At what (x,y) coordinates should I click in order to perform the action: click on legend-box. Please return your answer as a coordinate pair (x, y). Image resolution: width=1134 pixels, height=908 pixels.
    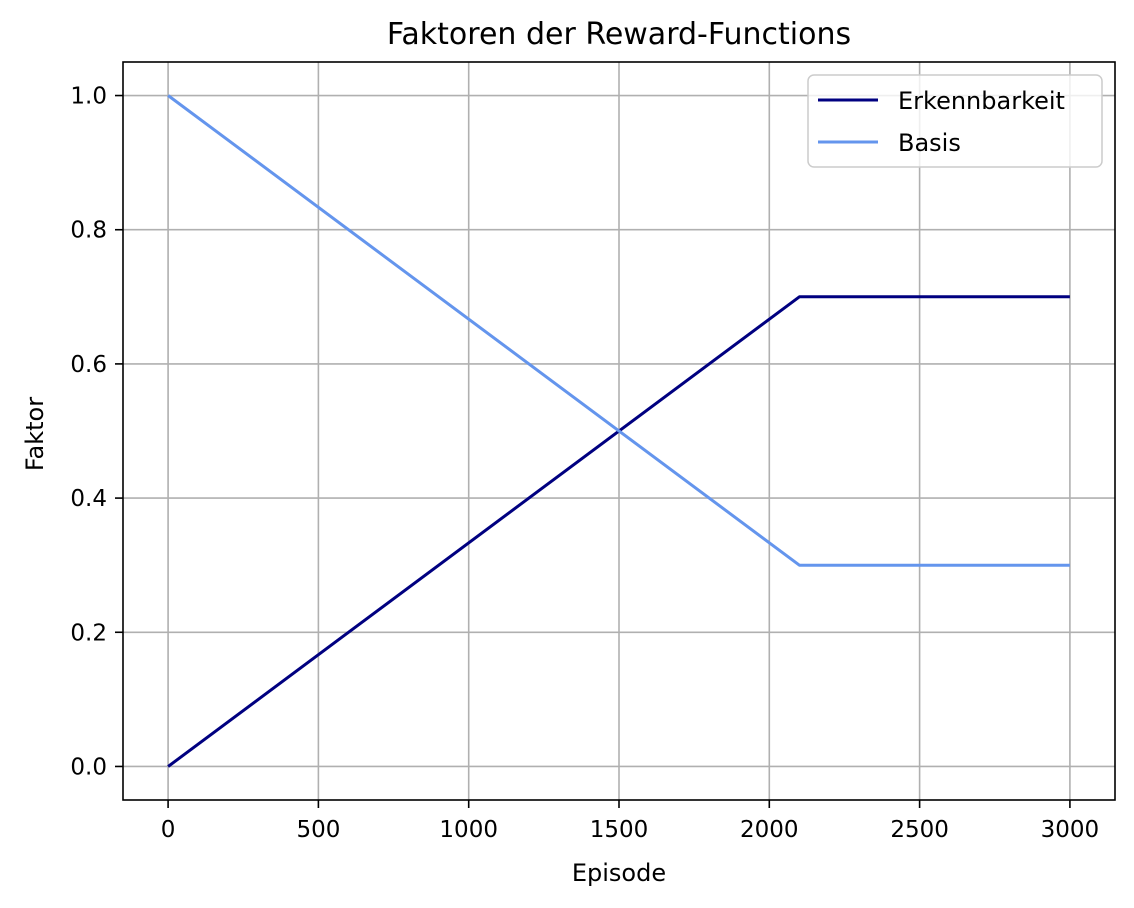
    Looking at the image, I should click on (955, 121).